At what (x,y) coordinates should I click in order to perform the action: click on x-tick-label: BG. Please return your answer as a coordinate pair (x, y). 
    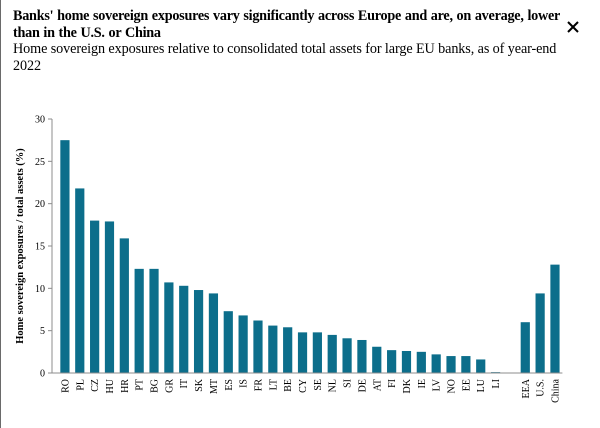
    Looking at the image, I should click on (155, 386).